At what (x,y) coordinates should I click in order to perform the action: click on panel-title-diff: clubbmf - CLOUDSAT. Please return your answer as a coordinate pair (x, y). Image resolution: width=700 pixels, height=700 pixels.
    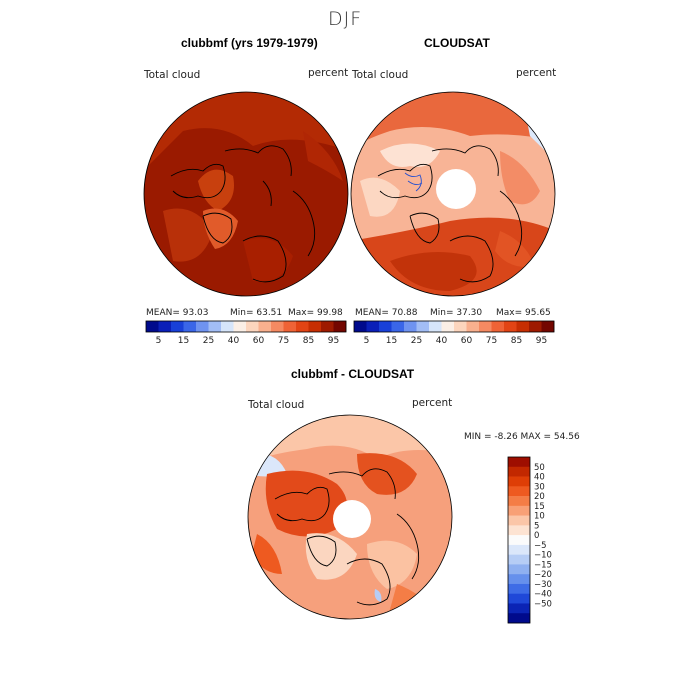
    Looking at the image, I should click on (353, 374).